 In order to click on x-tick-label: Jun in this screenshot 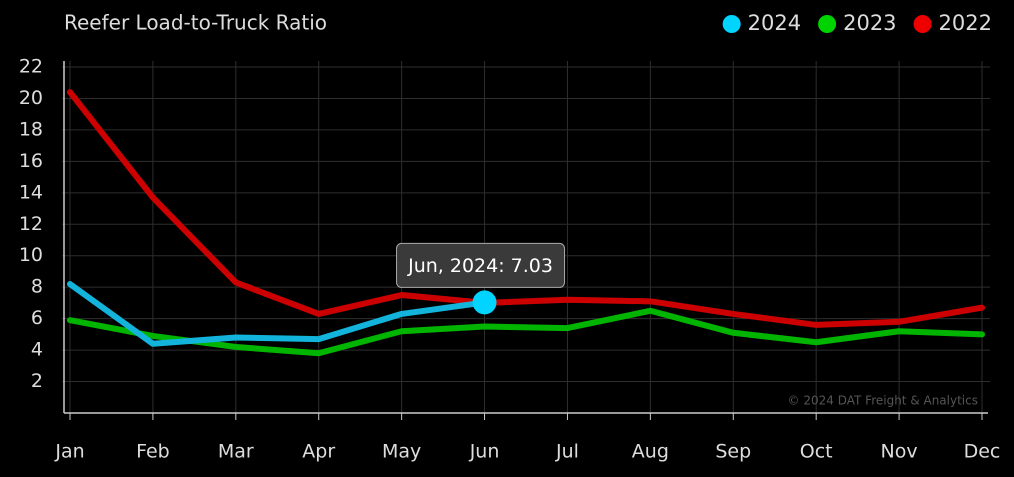, I will do `click(484, 452)`.